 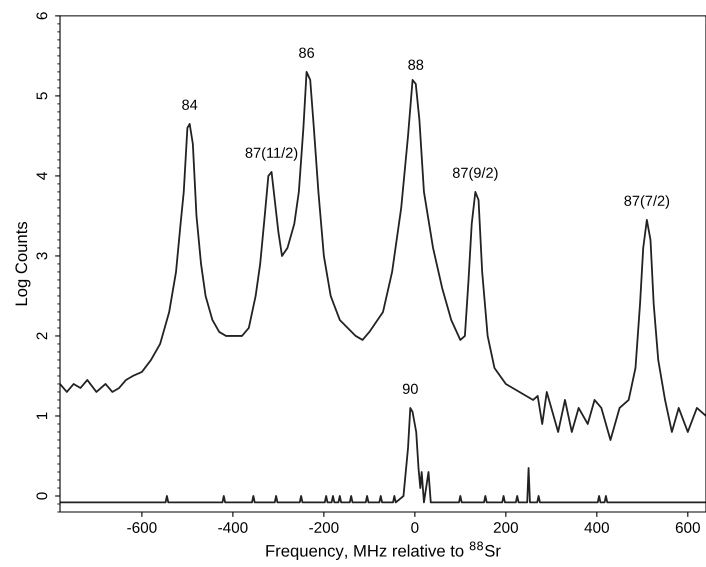 I want to click on annotation: 87(9/2), so click(x=475, y=174).